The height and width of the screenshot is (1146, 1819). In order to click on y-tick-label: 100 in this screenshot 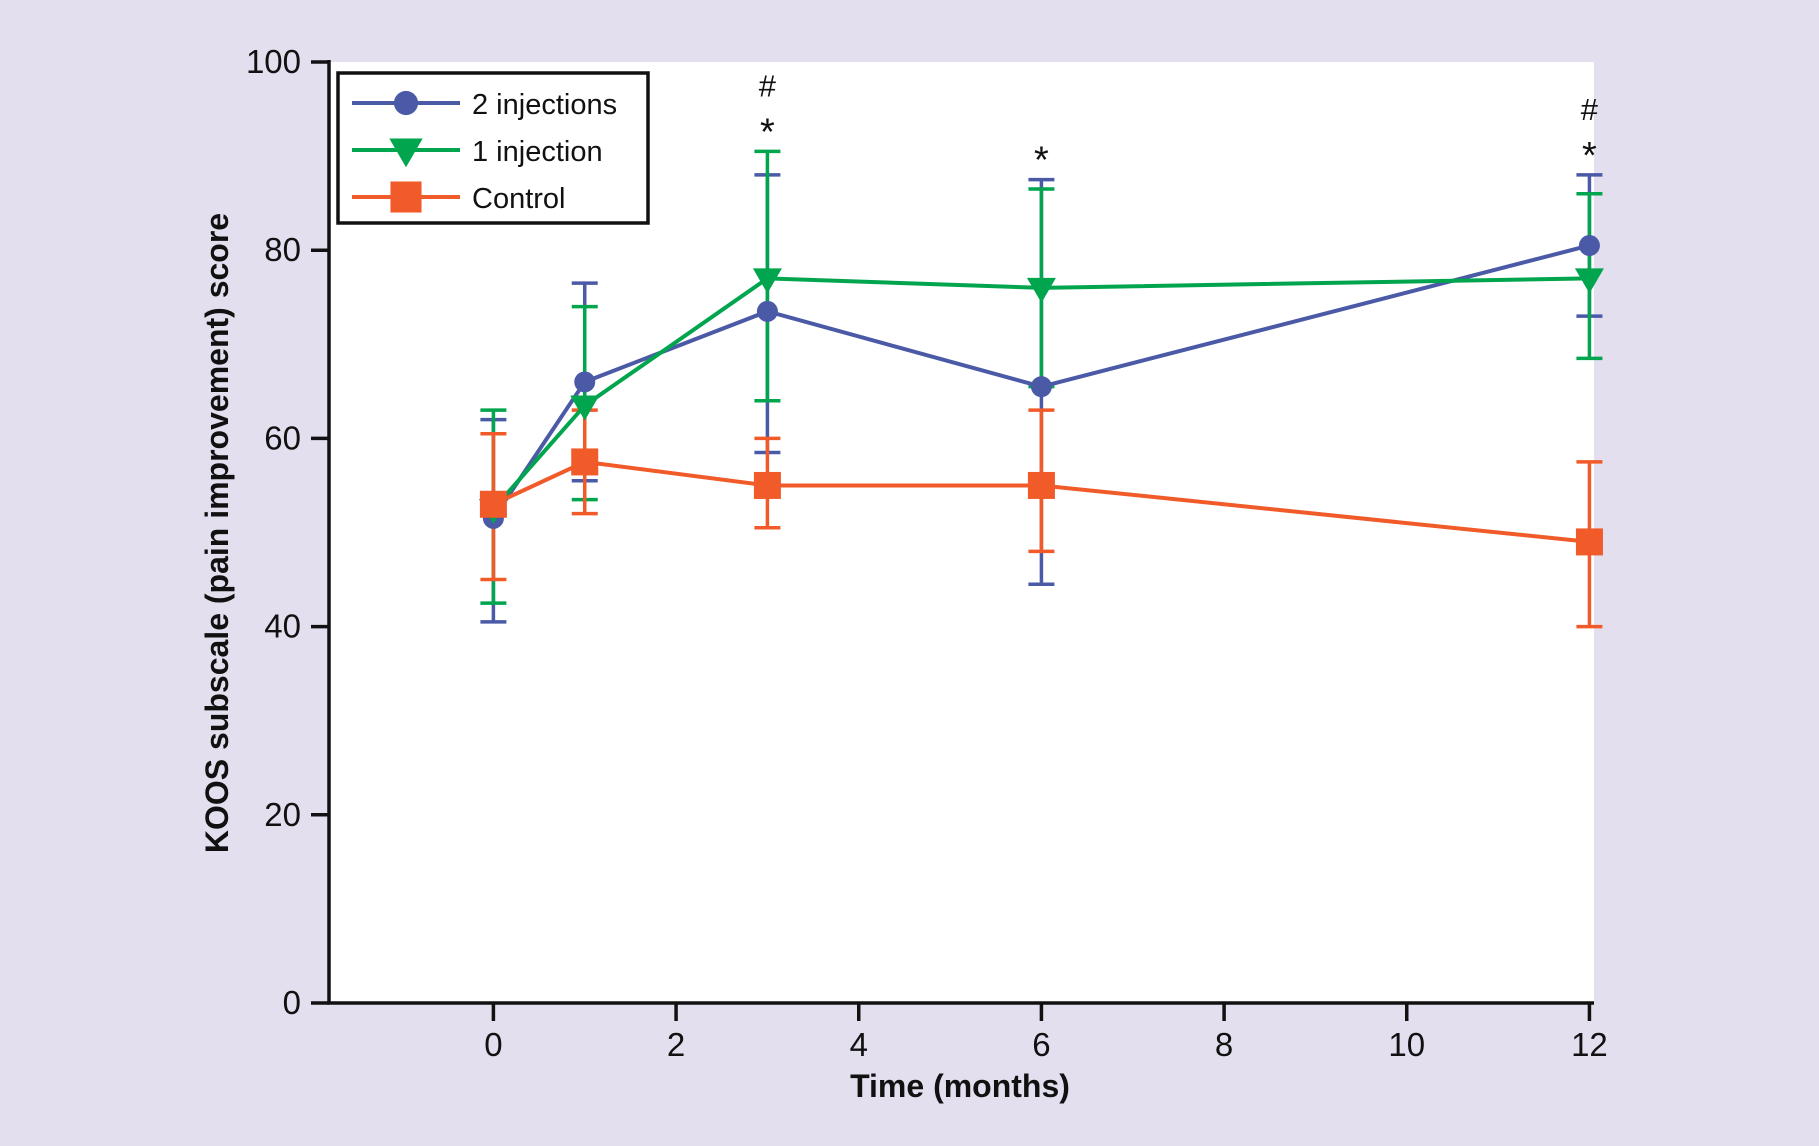, I will do `click(273, 61)`.